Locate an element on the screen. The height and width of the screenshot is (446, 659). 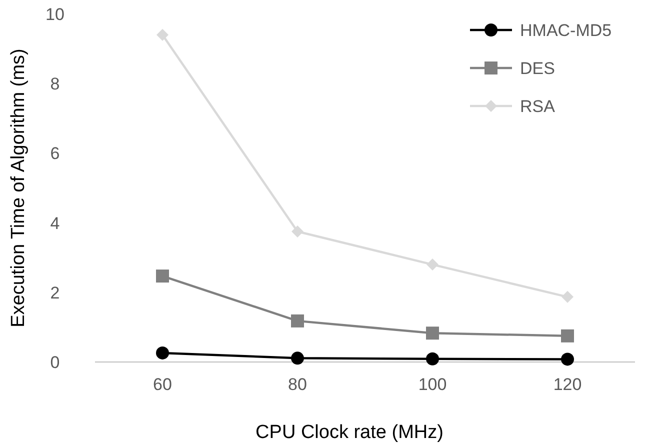
y-tick-label: 2 is located at coordinates (55, 292).